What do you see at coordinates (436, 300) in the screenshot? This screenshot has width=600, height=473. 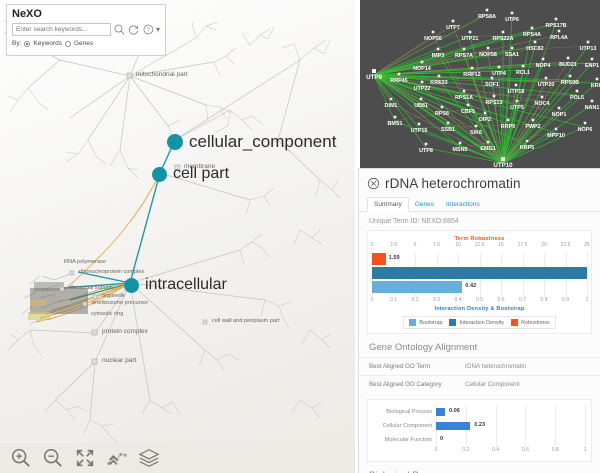 I see `axis-tick: 0.3` at bounding box center [436, 300].